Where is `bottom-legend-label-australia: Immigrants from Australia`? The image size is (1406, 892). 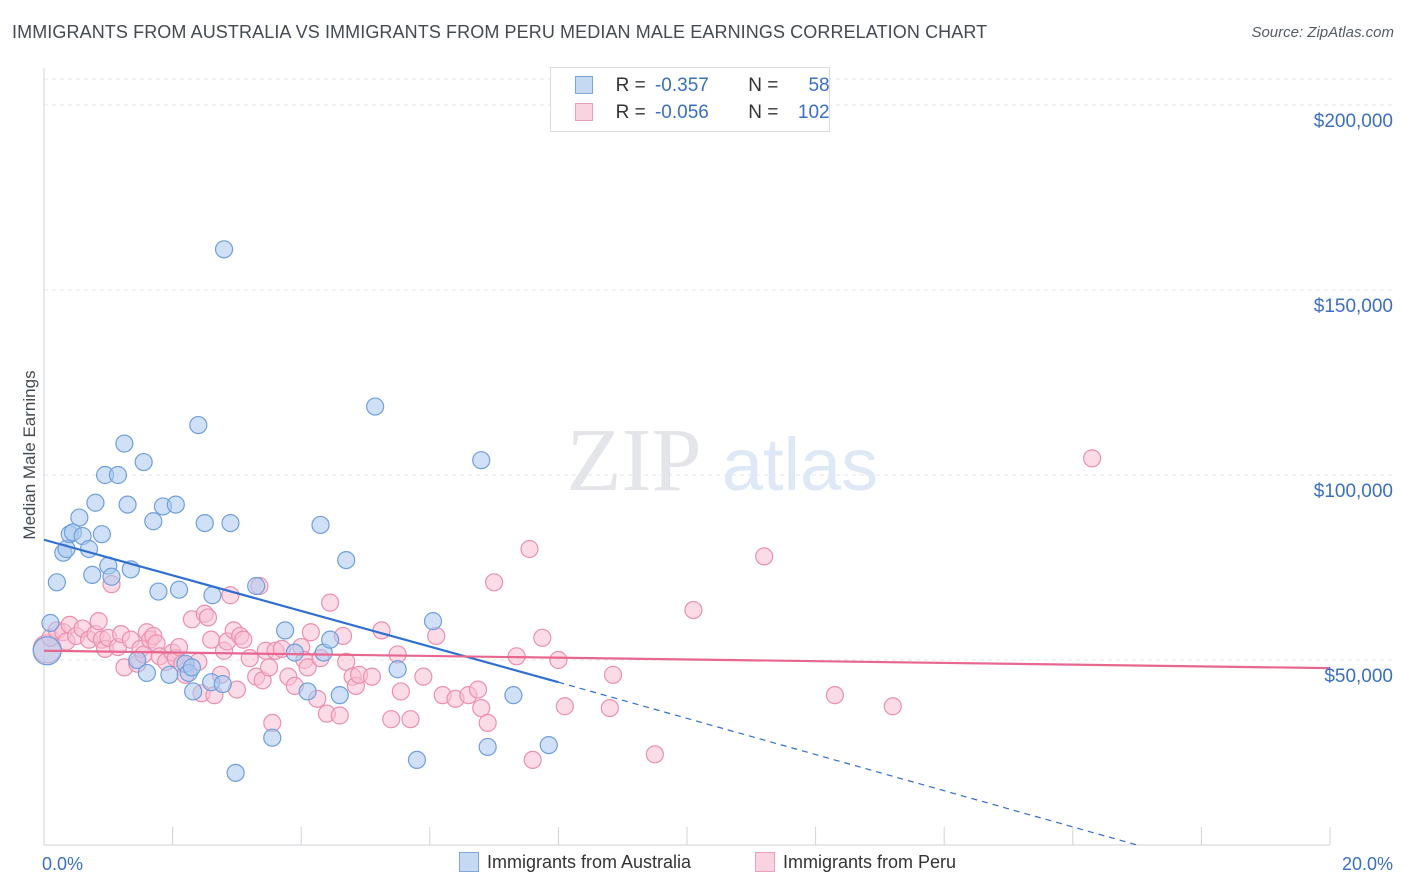 bottom-legend-label-australia: Immigrants from Australia is located at coordinates (589, 862).